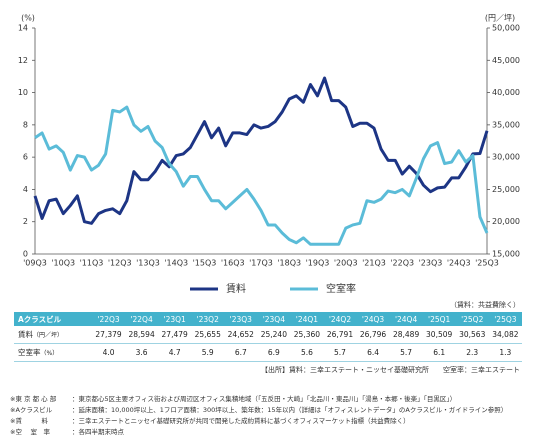  Describe the element at coordinates (48, 335) in the screenshot. I see `row-unit: （円／坪）` at that location.